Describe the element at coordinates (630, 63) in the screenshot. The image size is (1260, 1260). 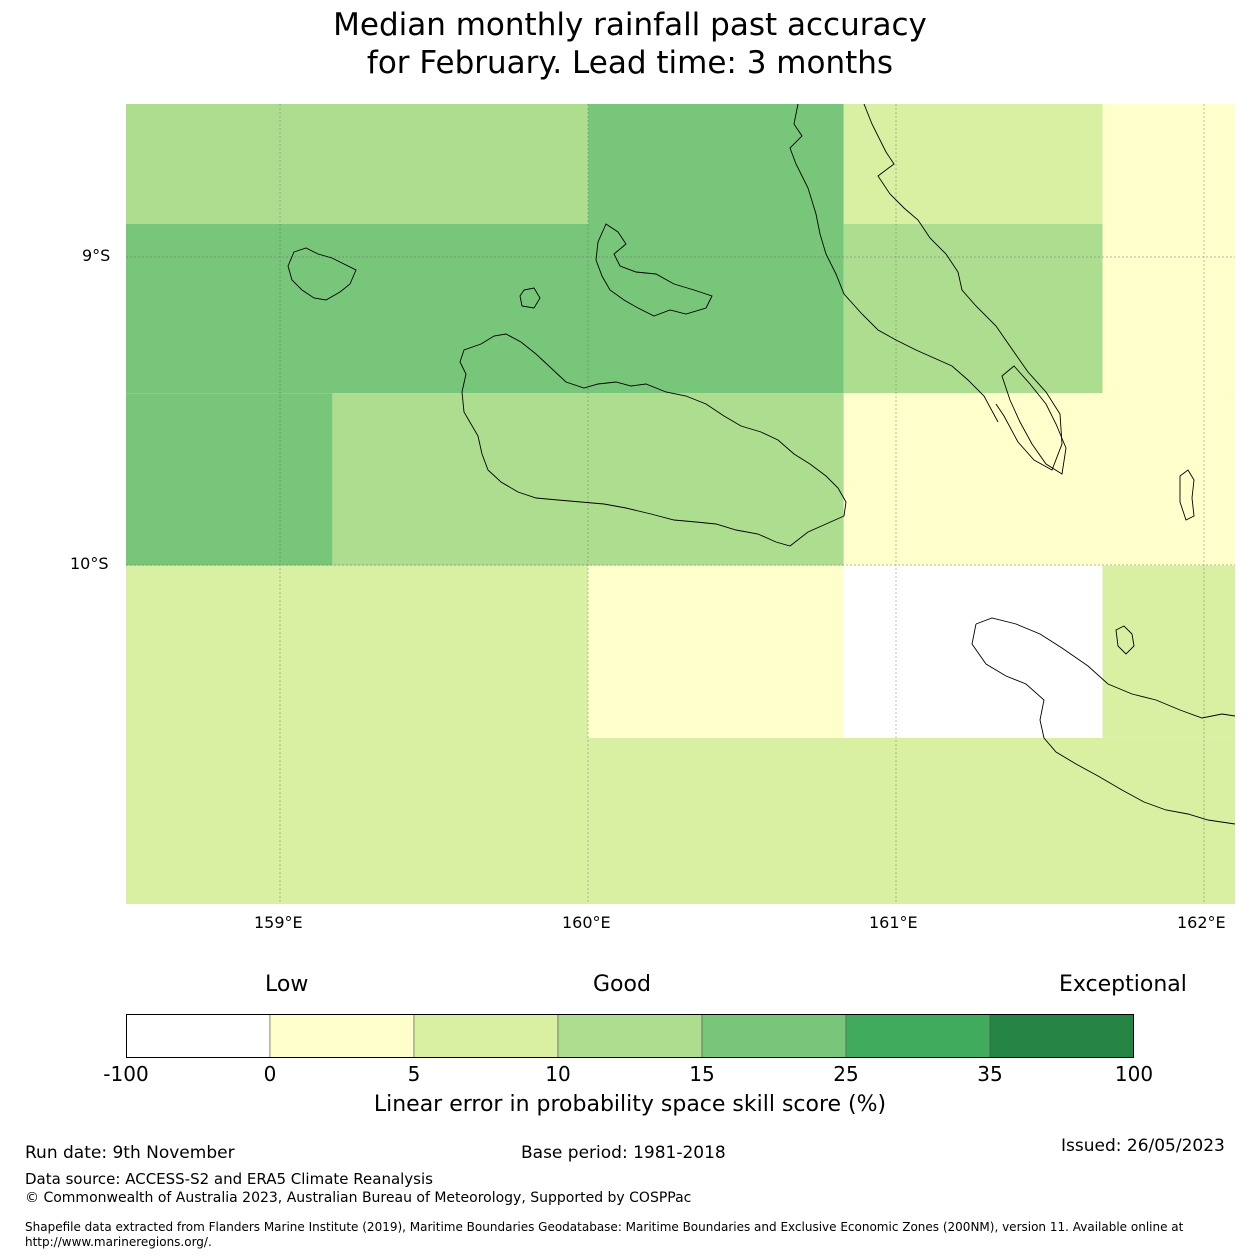
I see `title-line-2: for February. Lead time: 3 months` at that location.